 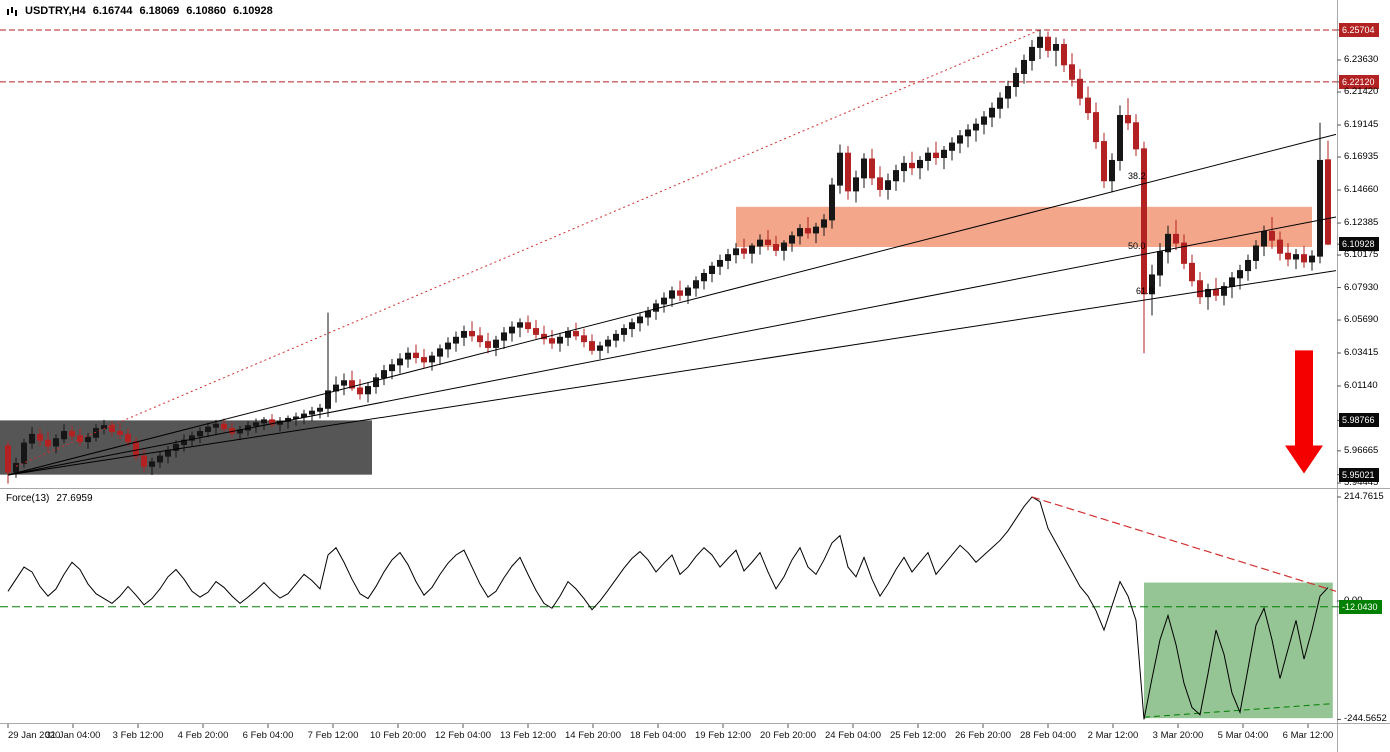 What do you see at coordinates (112, 11) in the screenshot?
I see `ohlc-open: 6.16744` at bounding box center [112, 11].